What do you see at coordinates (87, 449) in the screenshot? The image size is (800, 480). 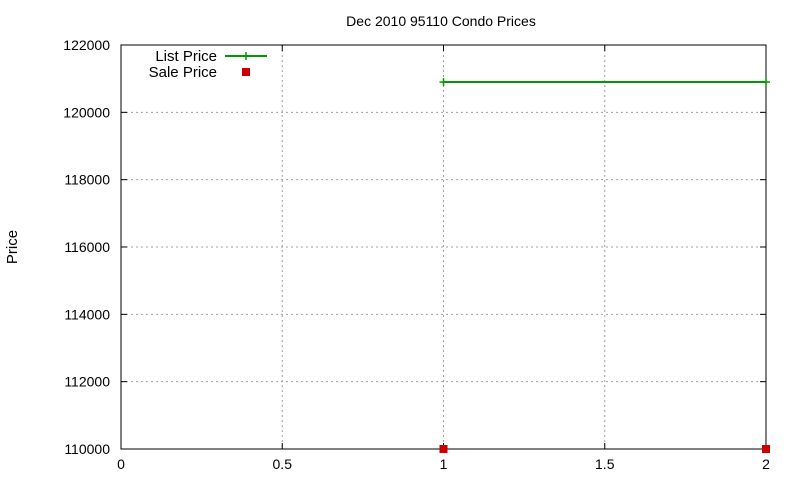 I see `y-tick-label: 110000` at bounding box center [87, 449].